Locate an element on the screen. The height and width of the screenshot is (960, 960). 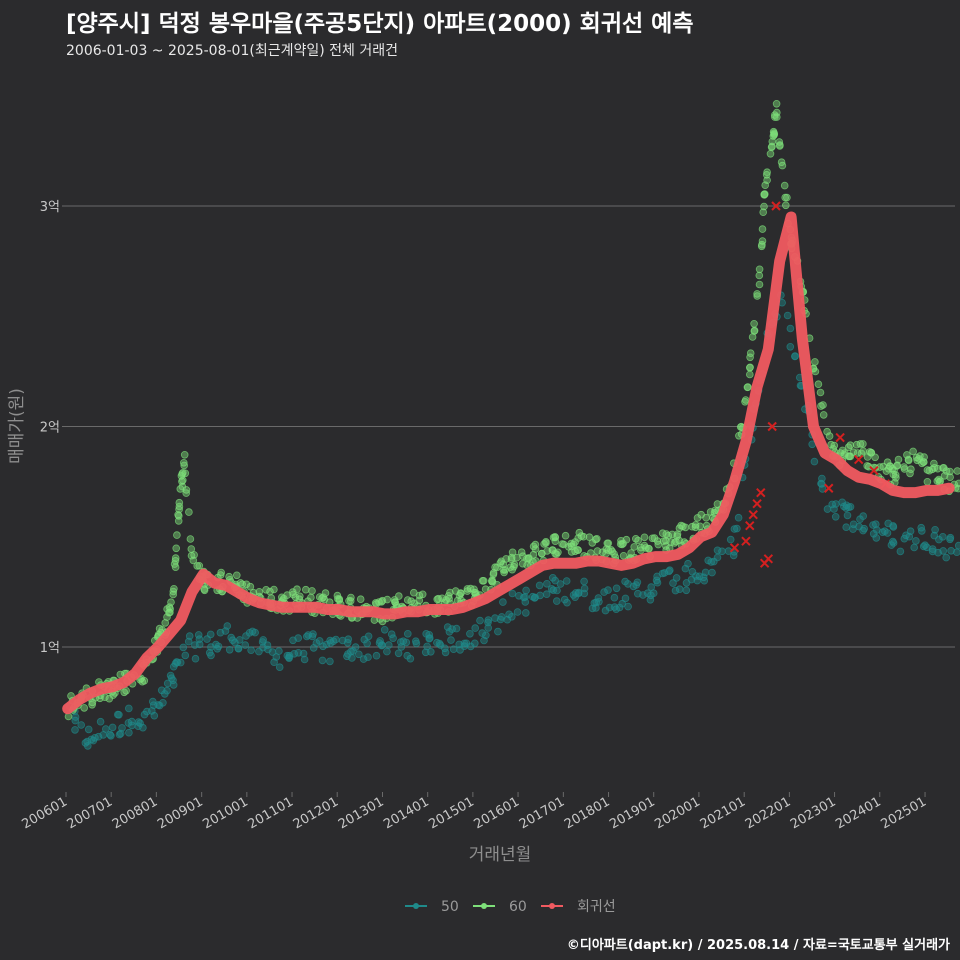
x-tick-label: 202401 is located at coordinates (858, 813).